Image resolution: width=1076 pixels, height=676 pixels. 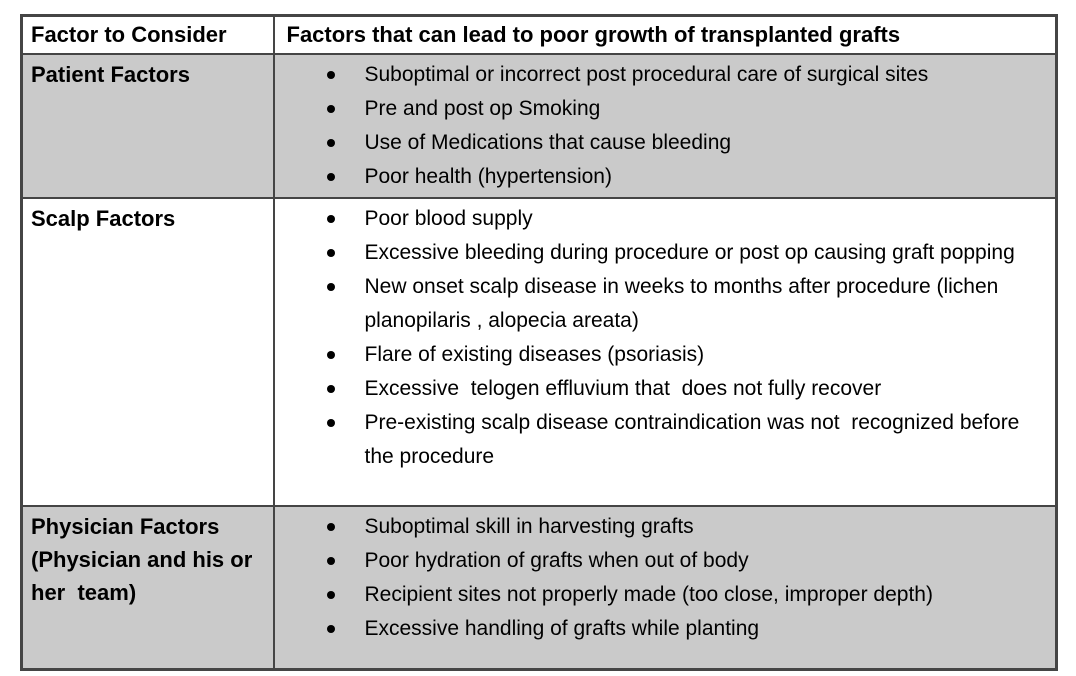 I want to click on factor-cell-scalp: Scalp Factors, so click(x=147, y=352).